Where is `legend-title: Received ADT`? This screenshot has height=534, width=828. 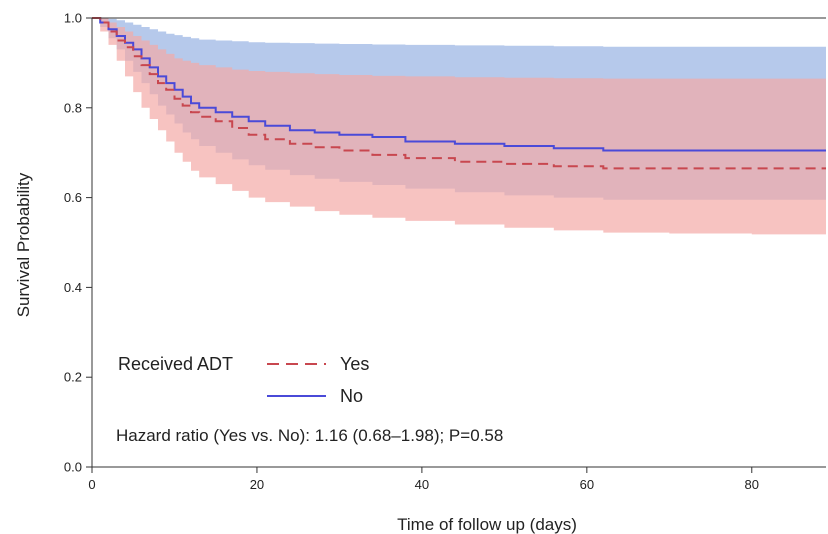 legend-title: Received ADT is located at coordinates (175, 364).